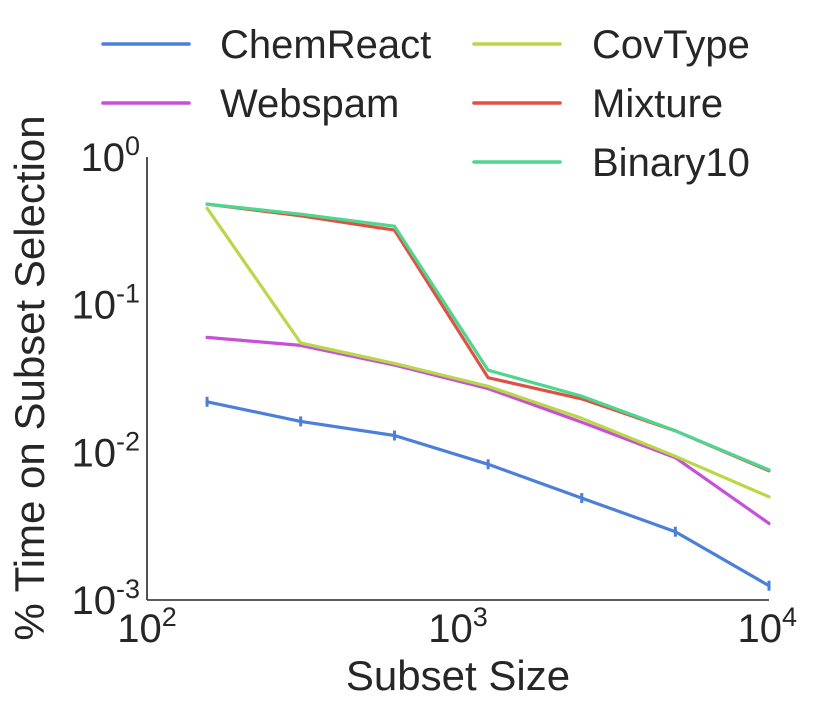 This screenshot has width=813, height=709. I want to click on y-tick-label: 10⁻¹, so click(105, 303).